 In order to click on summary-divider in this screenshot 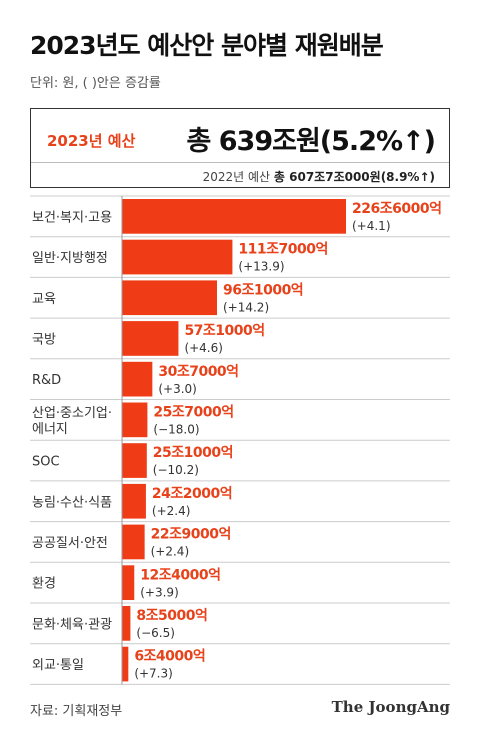, I will do `click(240, 162)`.